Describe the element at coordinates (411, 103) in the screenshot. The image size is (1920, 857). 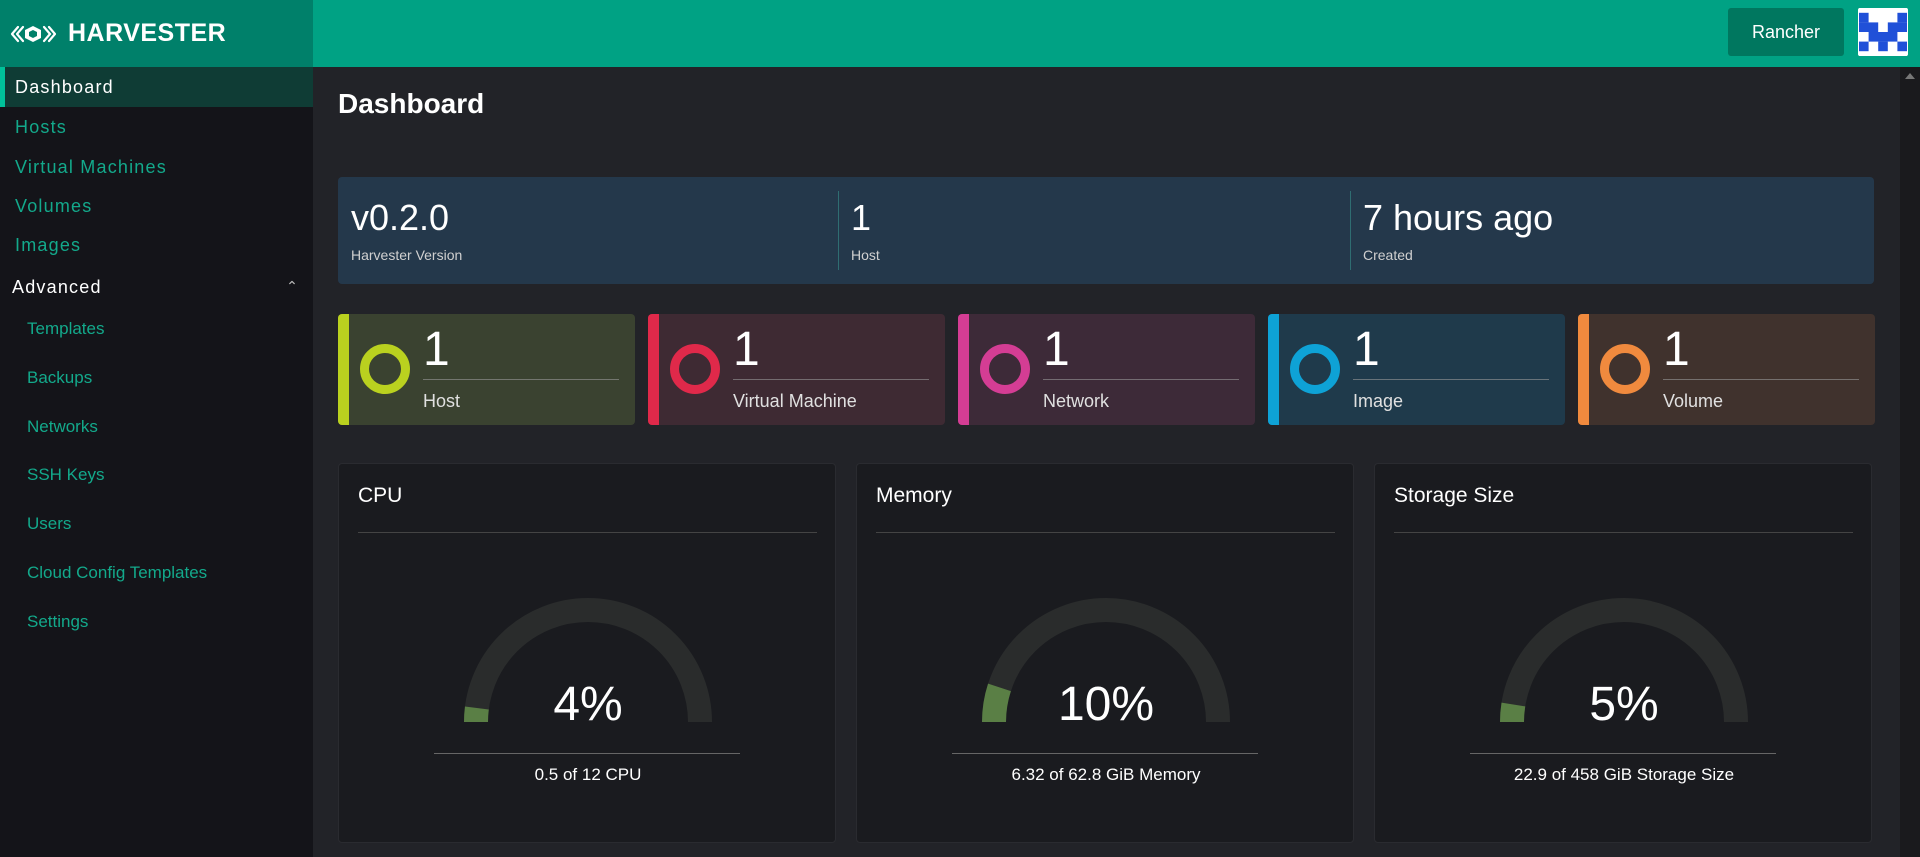
I see `page-title: Dashboard` at that location.